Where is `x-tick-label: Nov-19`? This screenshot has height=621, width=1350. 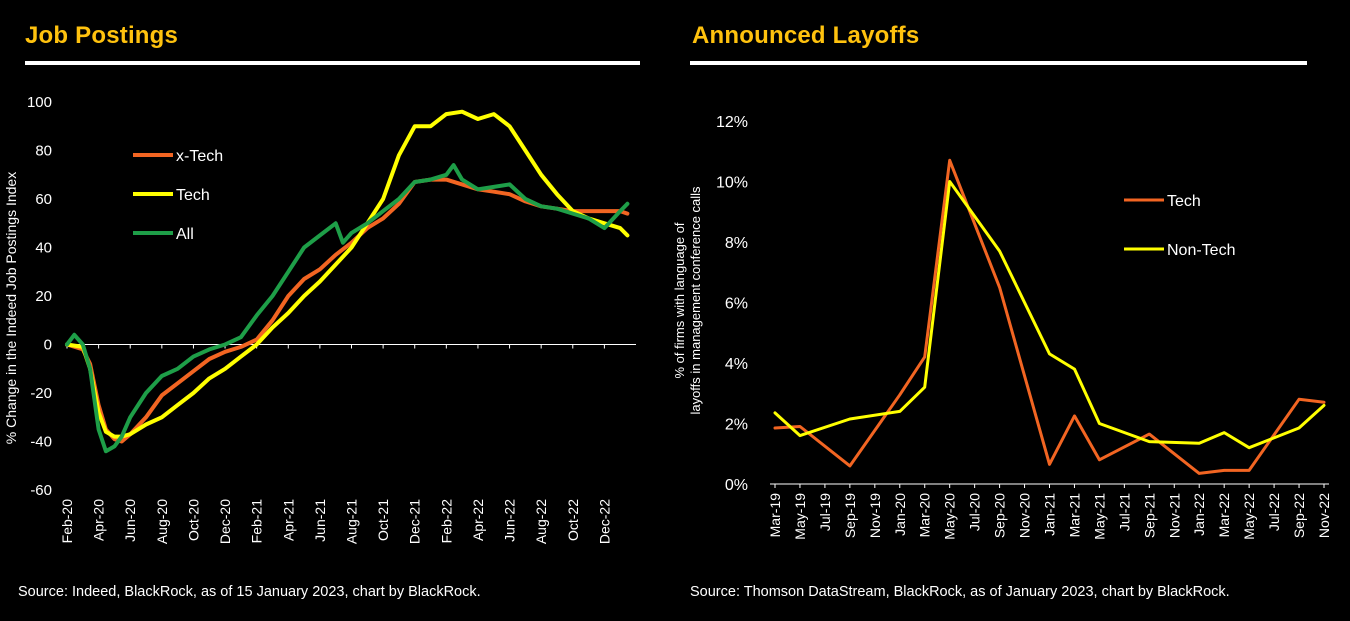
x-tick-label: Nov-19 is located at coordinates (875, 515).